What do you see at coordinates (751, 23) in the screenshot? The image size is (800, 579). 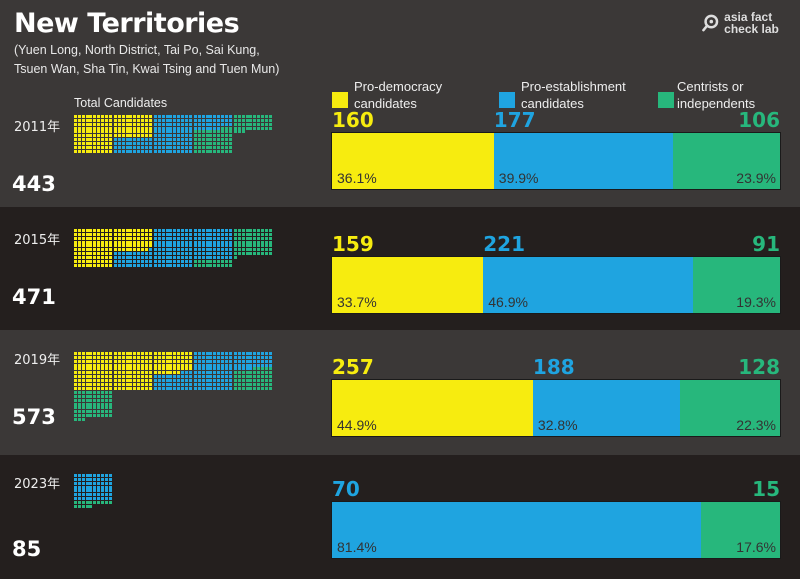 I see `logo: asia fact check lab` at bounding box center [751, 23].